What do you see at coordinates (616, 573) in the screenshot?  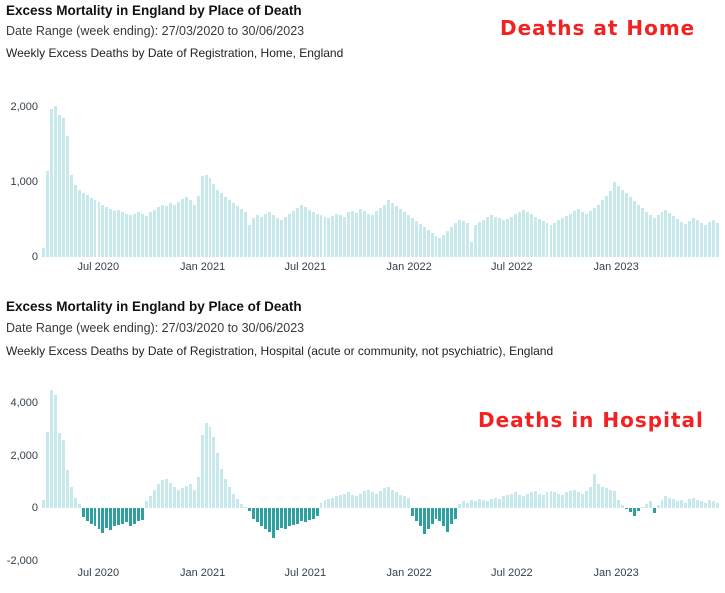 I see `x-tick-label: Jan 2023` at bounding box center [616, 573].